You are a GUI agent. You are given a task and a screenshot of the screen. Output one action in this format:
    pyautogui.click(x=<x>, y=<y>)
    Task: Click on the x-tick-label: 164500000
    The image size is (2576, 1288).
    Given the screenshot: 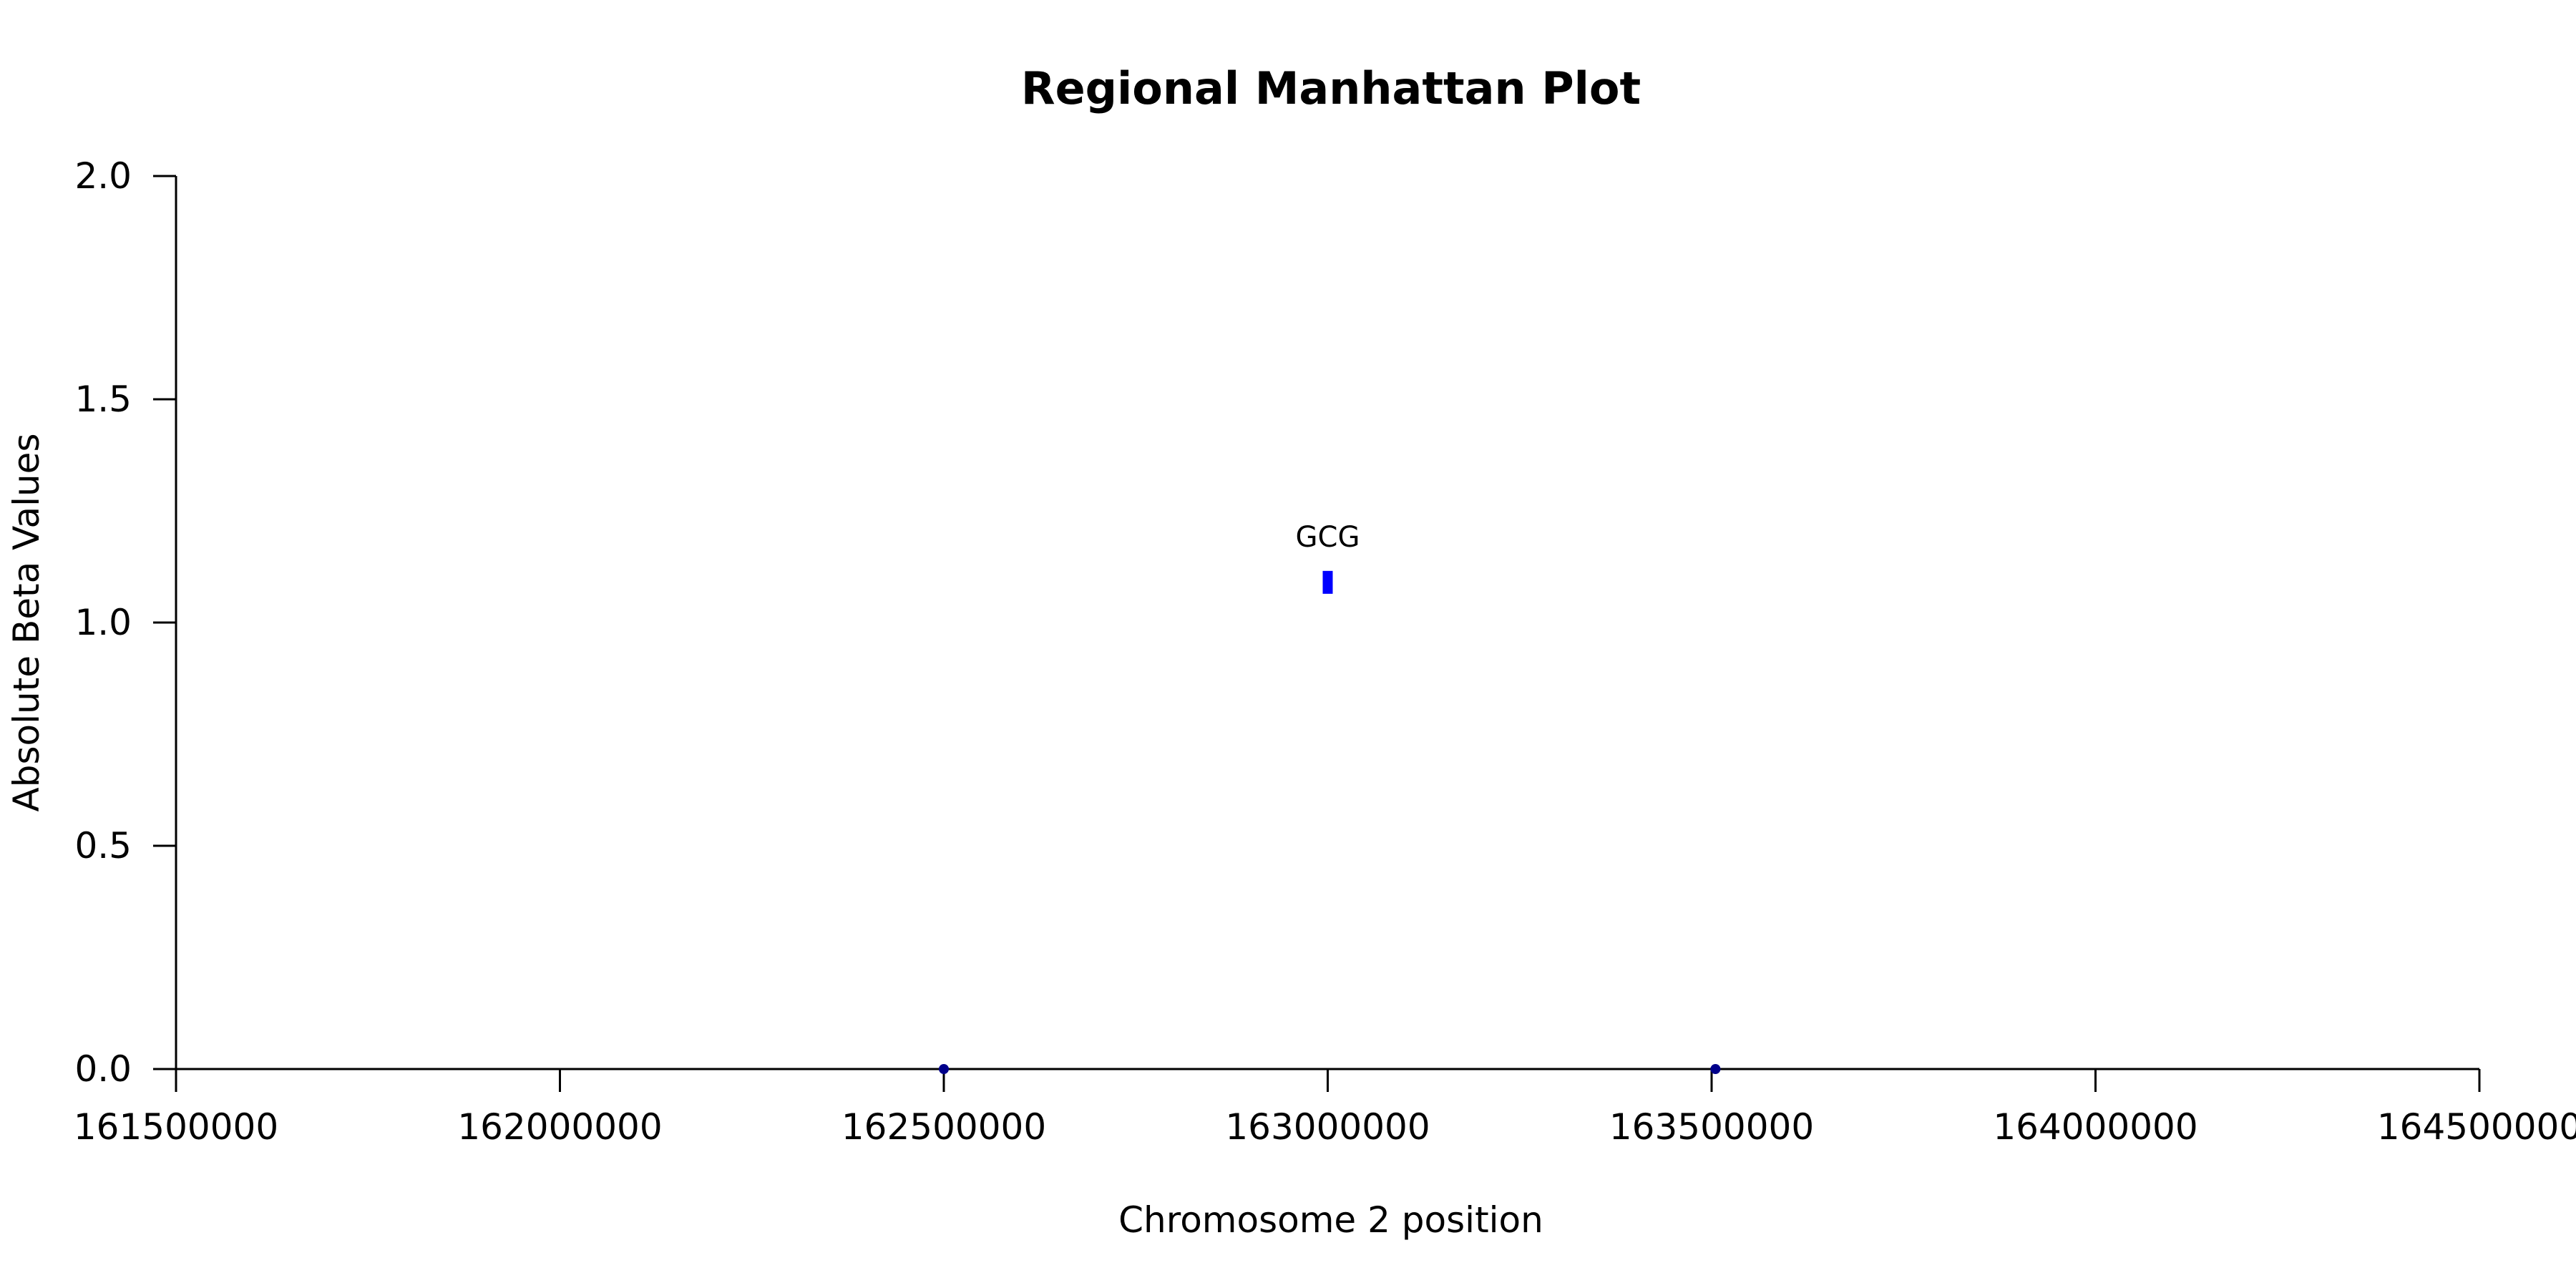 What is the action you would take?
    pyautogui.click(x=2476, y=1127)
    